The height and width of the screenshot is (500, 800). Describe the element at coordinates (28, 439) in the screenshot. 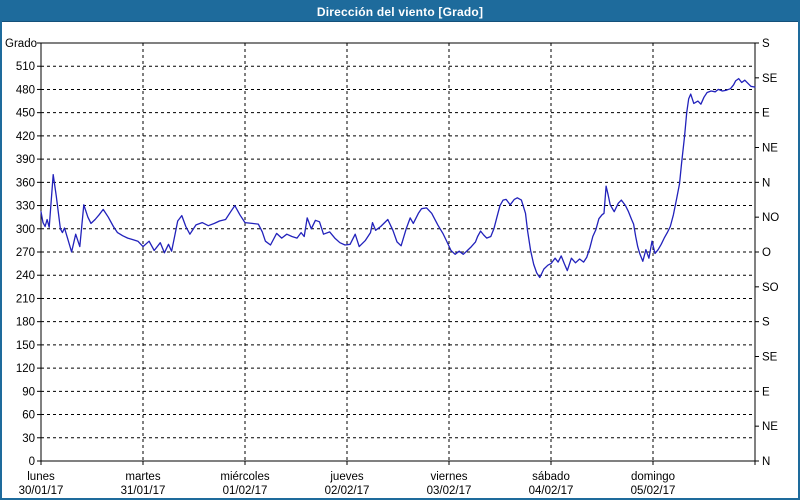

I see `y-axis-tick-label: 30` at that location.